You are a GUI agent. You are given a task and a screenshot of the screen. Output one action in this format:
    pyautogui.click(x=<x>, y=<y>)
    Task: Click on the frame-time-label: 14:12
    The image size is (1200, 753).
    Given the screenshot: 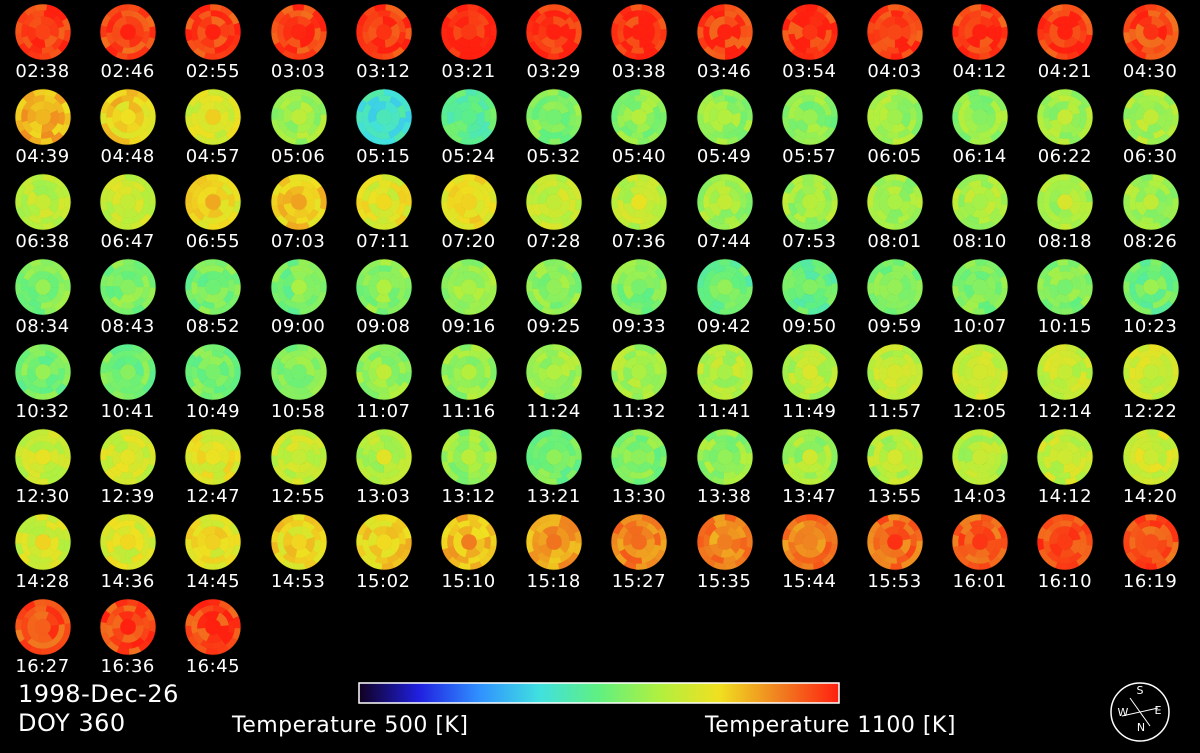 What is the action you would take?
    pyautogui.click(x=1065, y=496)
    